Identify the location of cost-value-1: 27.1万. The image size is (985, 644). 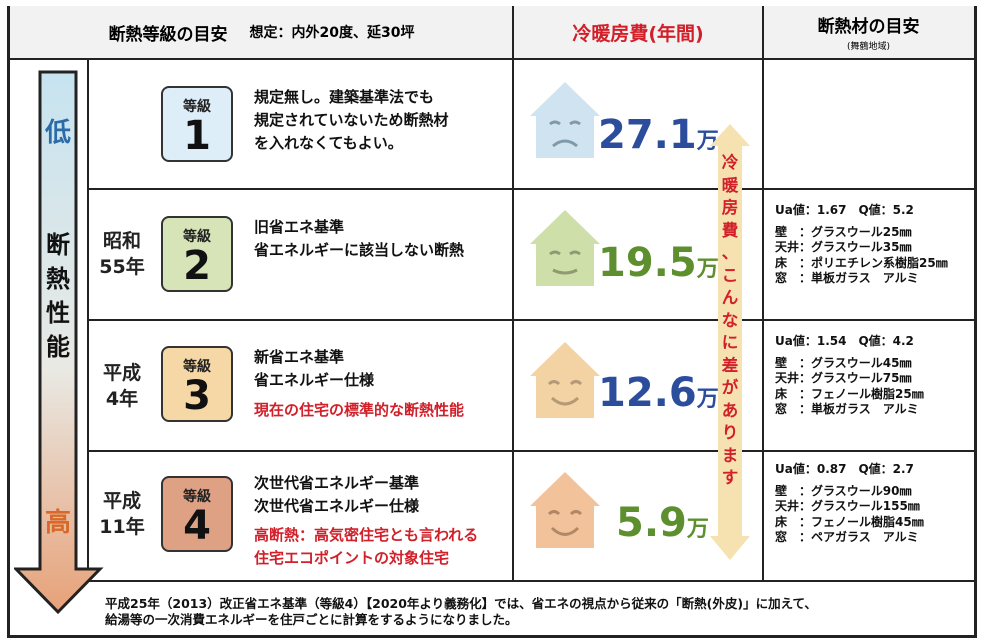
(658, 135).